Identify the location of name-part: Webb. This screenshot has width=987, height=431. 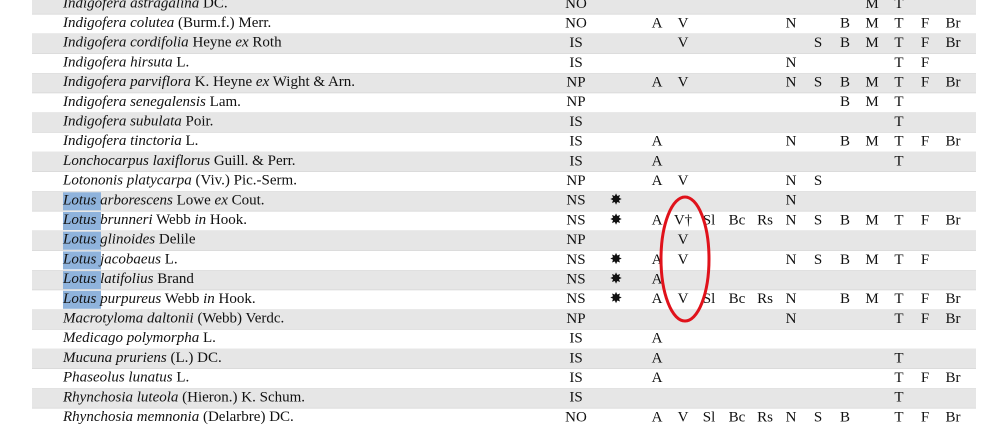
(182, 299).